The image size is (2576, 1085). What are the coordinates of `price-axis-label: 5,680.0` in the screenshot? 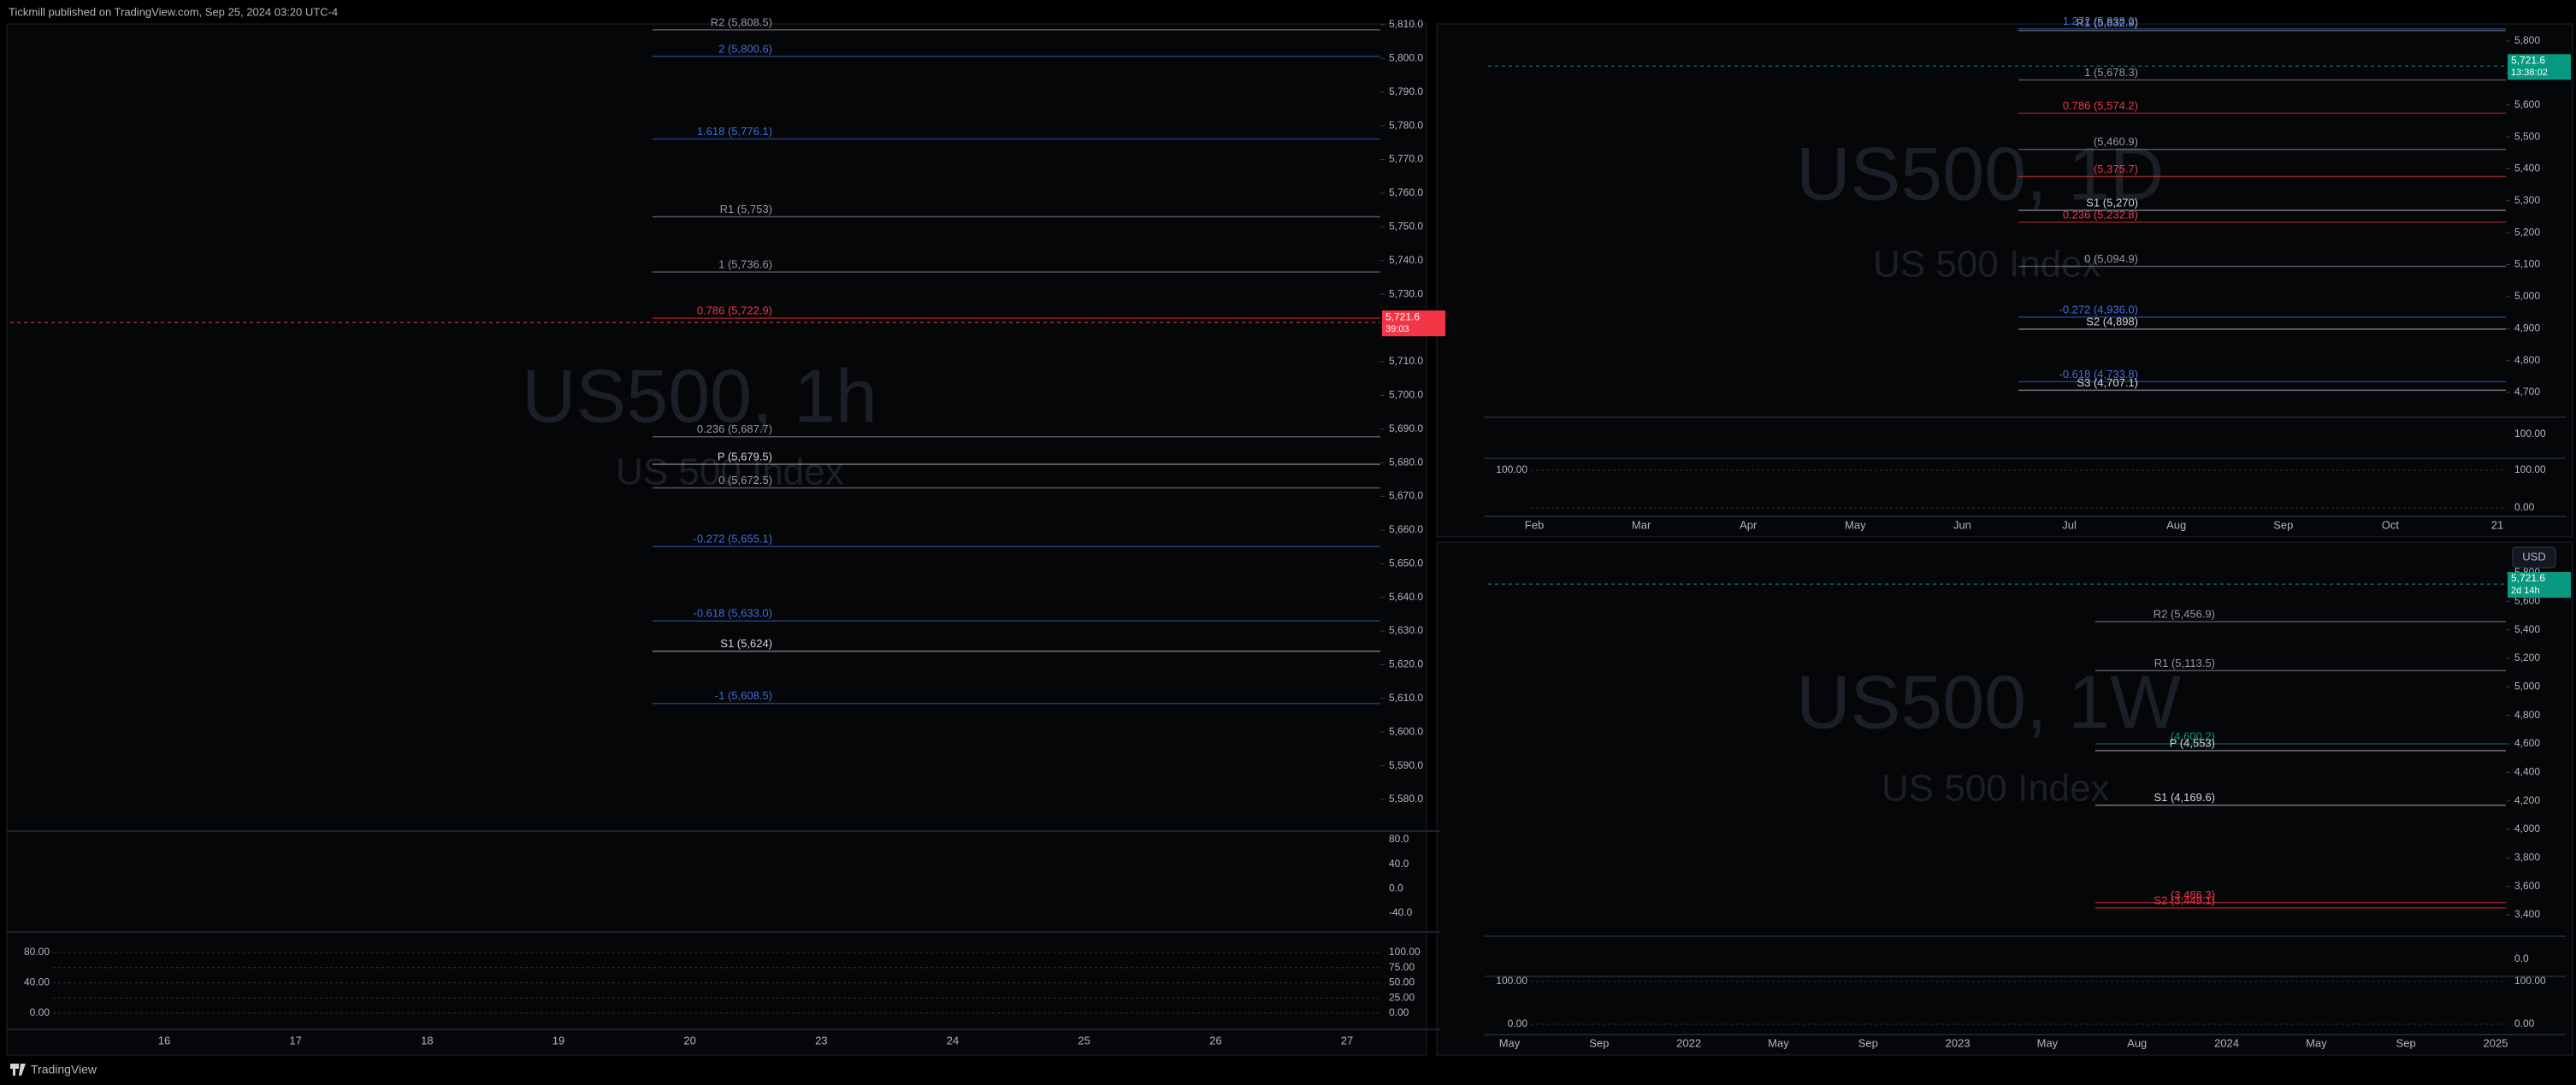 It's located at (1406, 462).